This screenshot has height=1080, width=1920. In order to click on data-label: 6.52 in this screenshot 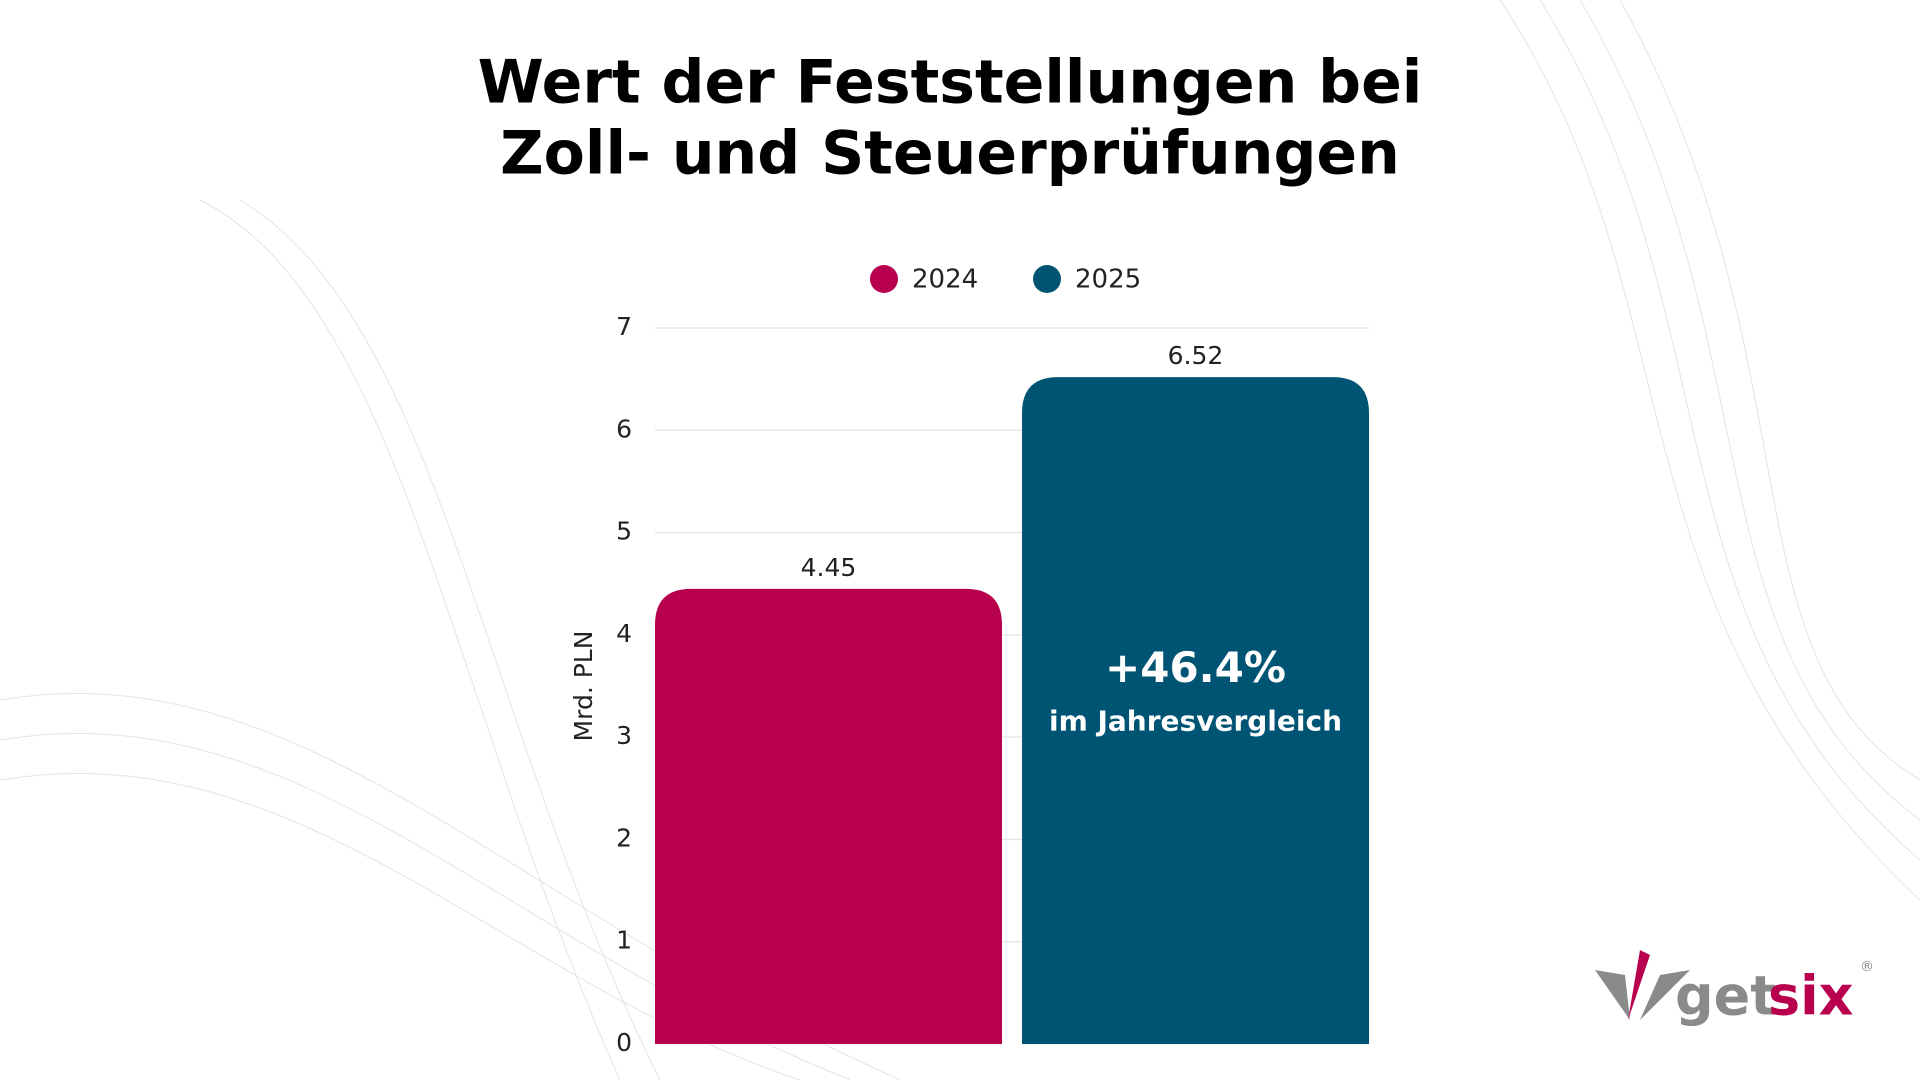, I will do `click(1196, 355)`.